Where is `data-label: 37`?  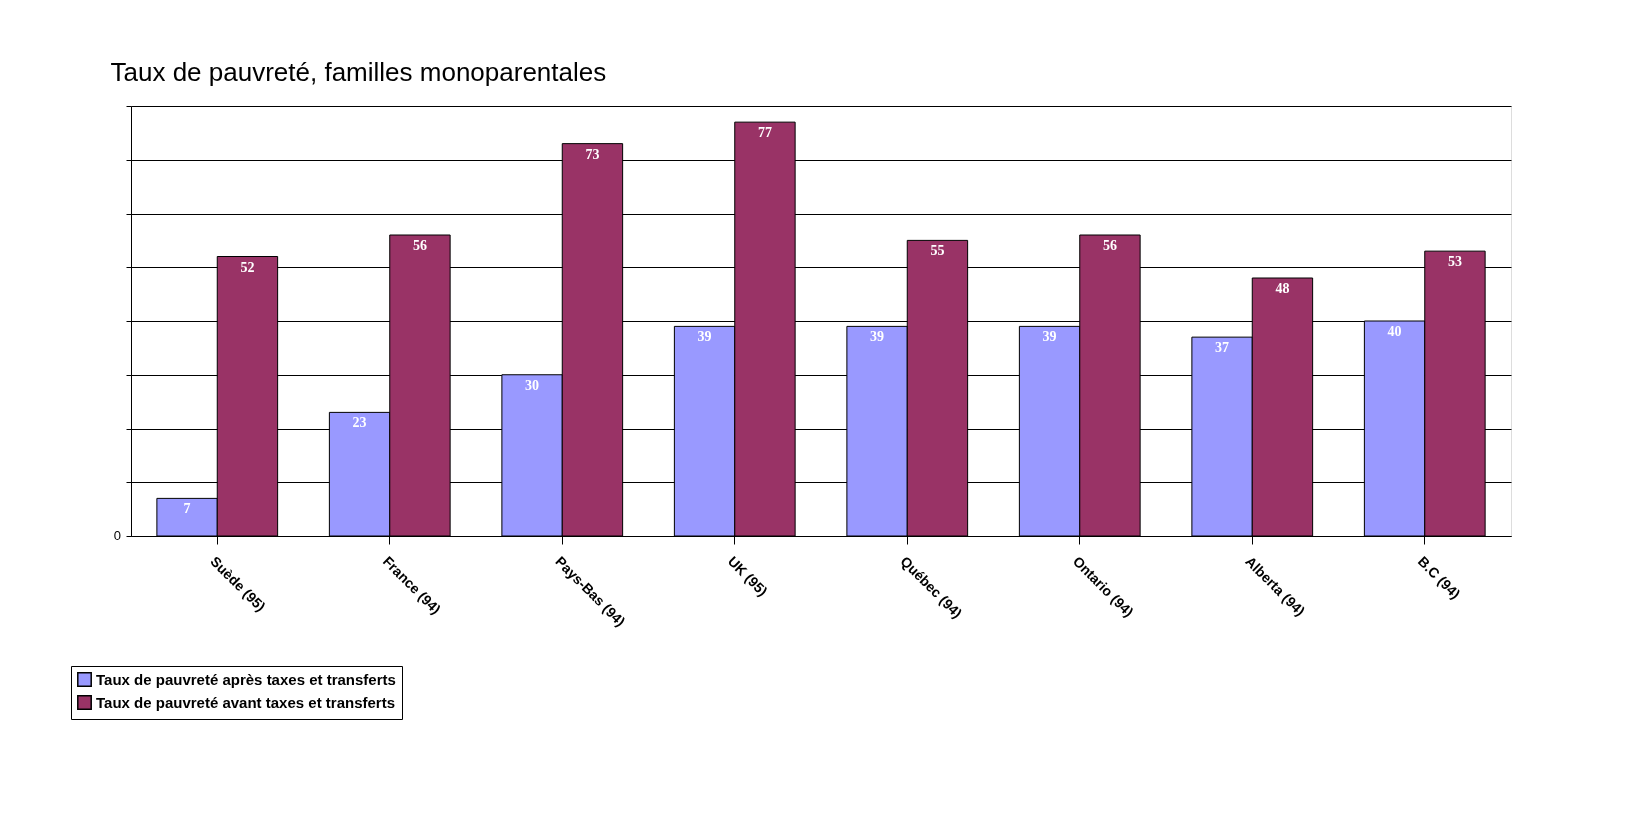
data-label: 37 is located at coordinates (1222, 348).